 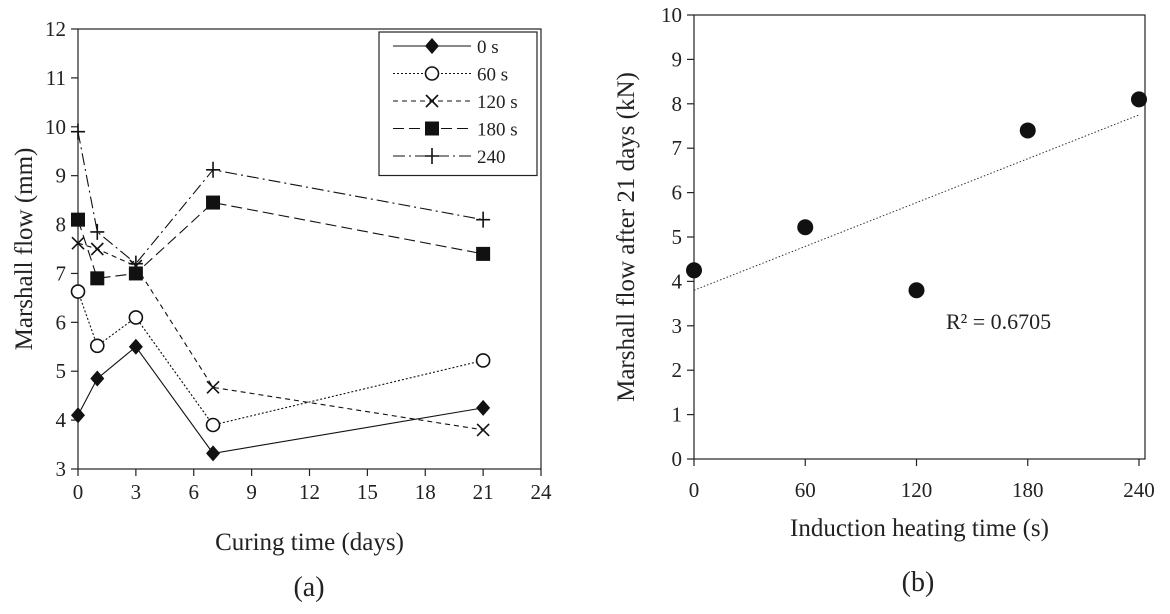 What do you see at coordinates (918, 582) in the screenshot?
I see `panel-label-b: (b)` at bounding box center [918, 582].